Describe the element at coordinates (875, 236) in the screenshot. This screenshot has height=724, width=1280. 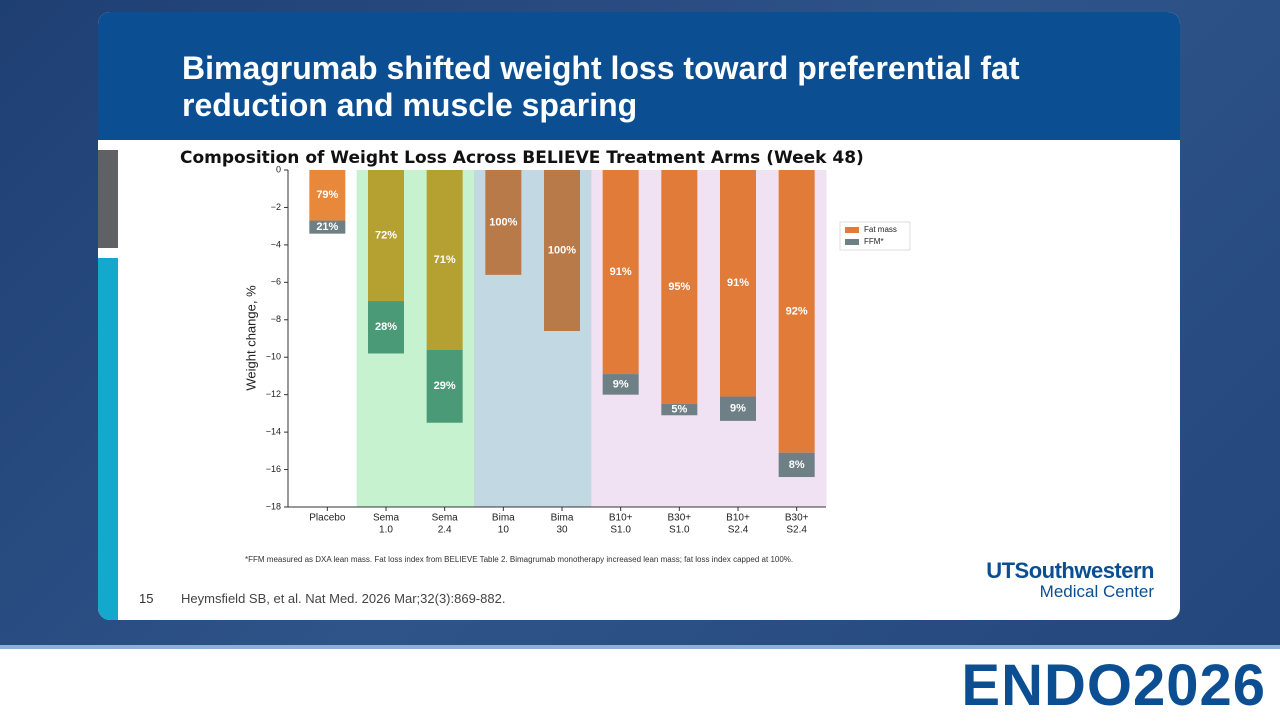
I see `legend-box` at that location.